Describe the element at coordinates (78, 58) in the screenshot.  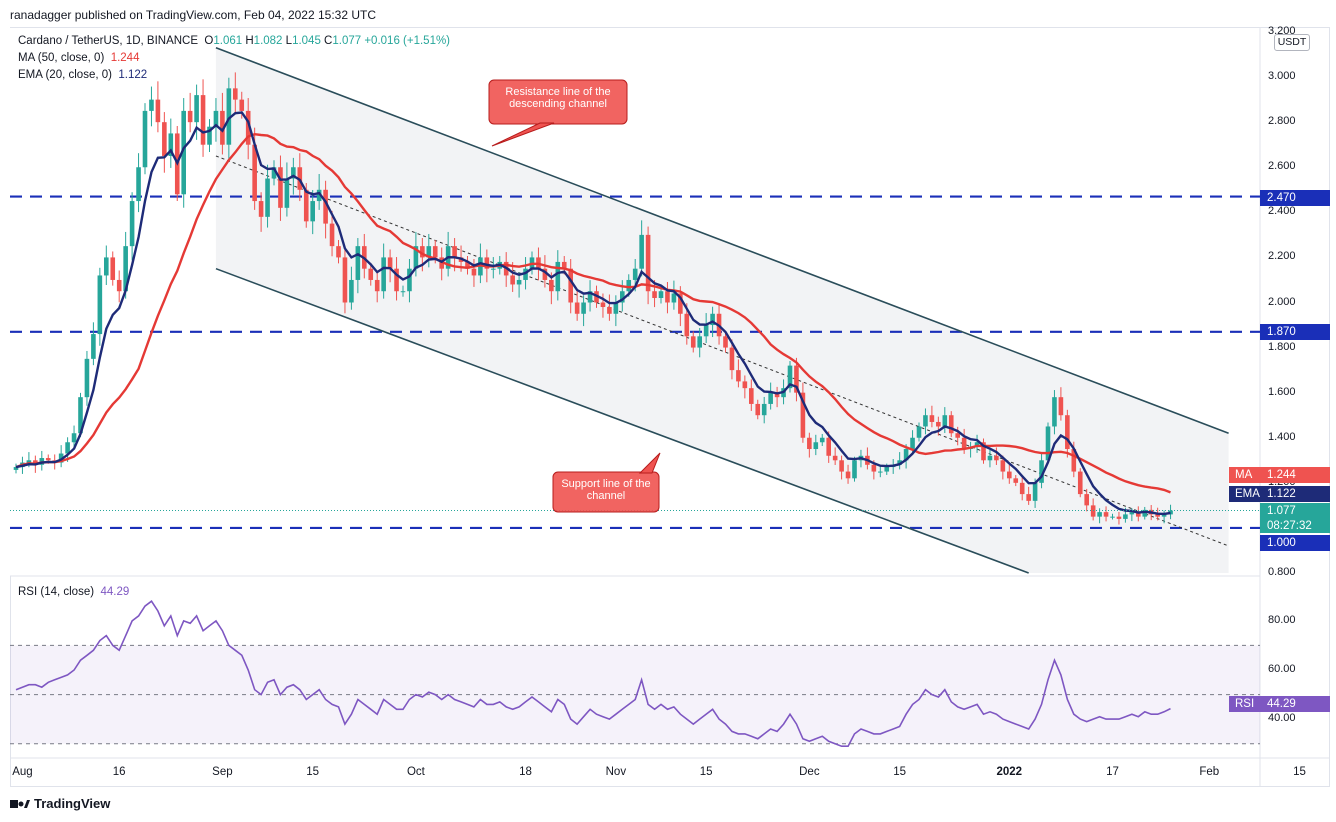
I see `legend-ma: MA (50, close, 0) 1.244` at that location.